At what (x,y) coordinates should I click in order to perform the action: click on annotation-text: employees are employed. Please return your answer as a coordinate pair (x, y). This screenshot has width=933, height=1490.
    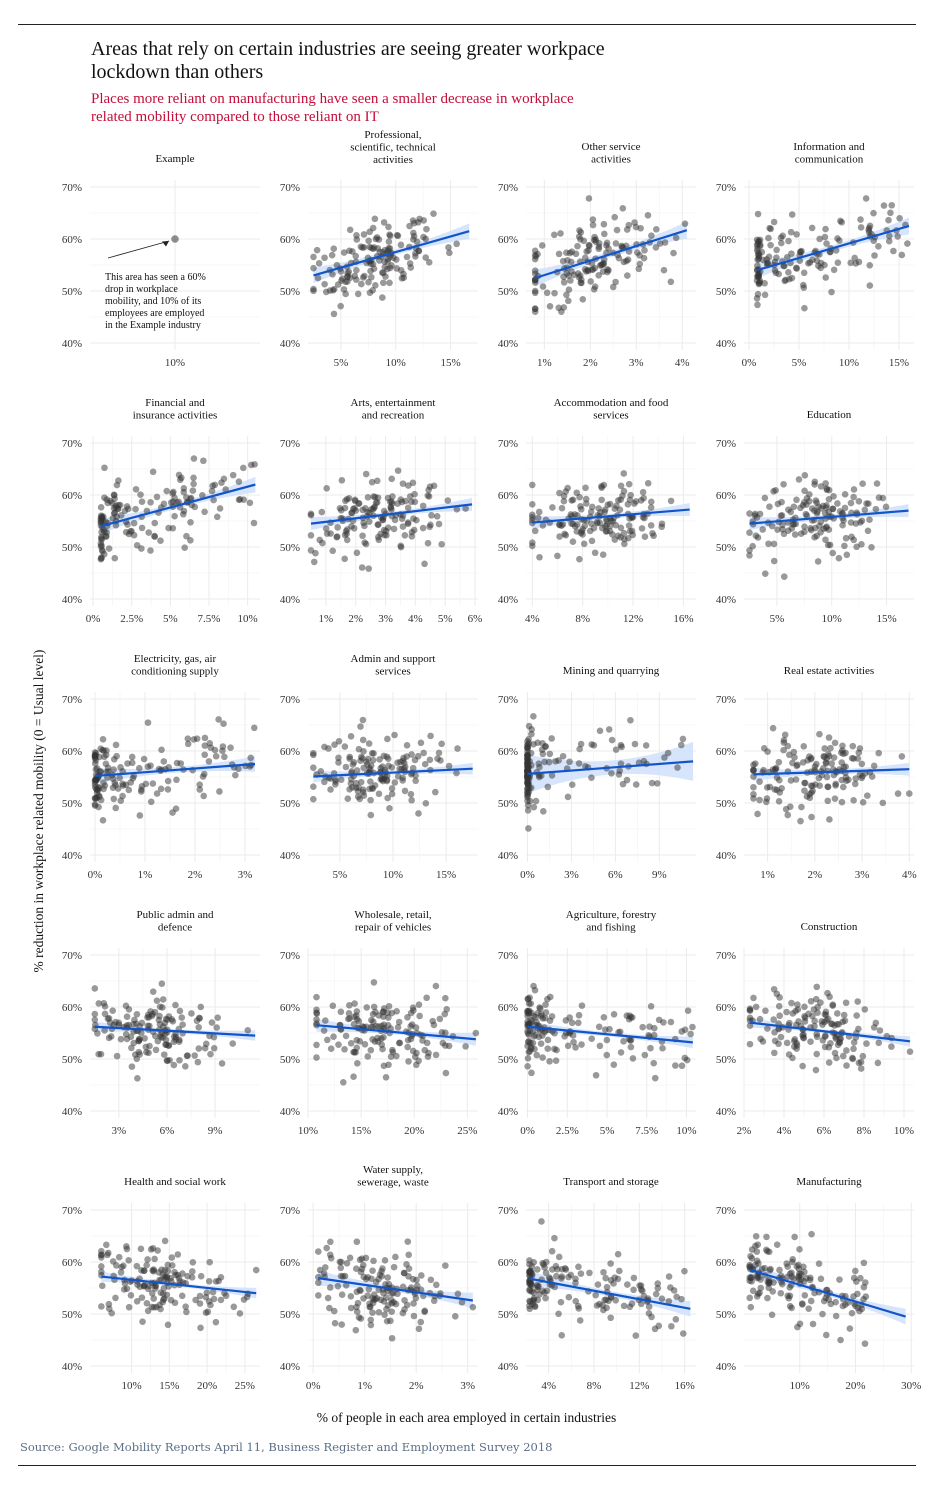
    Looking at the image, I should click on (154, 313).